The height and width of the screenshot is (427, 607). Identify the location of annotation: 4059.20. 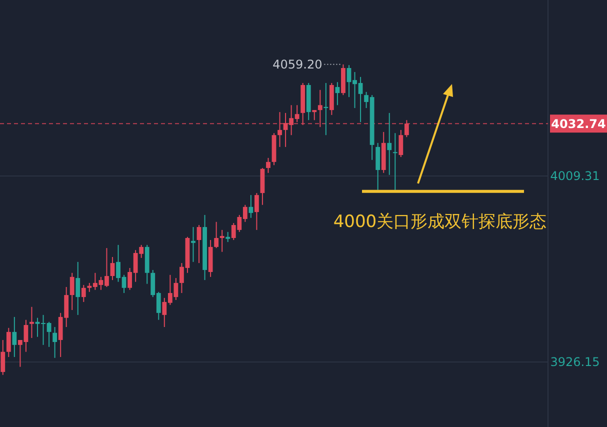
(297, 64).